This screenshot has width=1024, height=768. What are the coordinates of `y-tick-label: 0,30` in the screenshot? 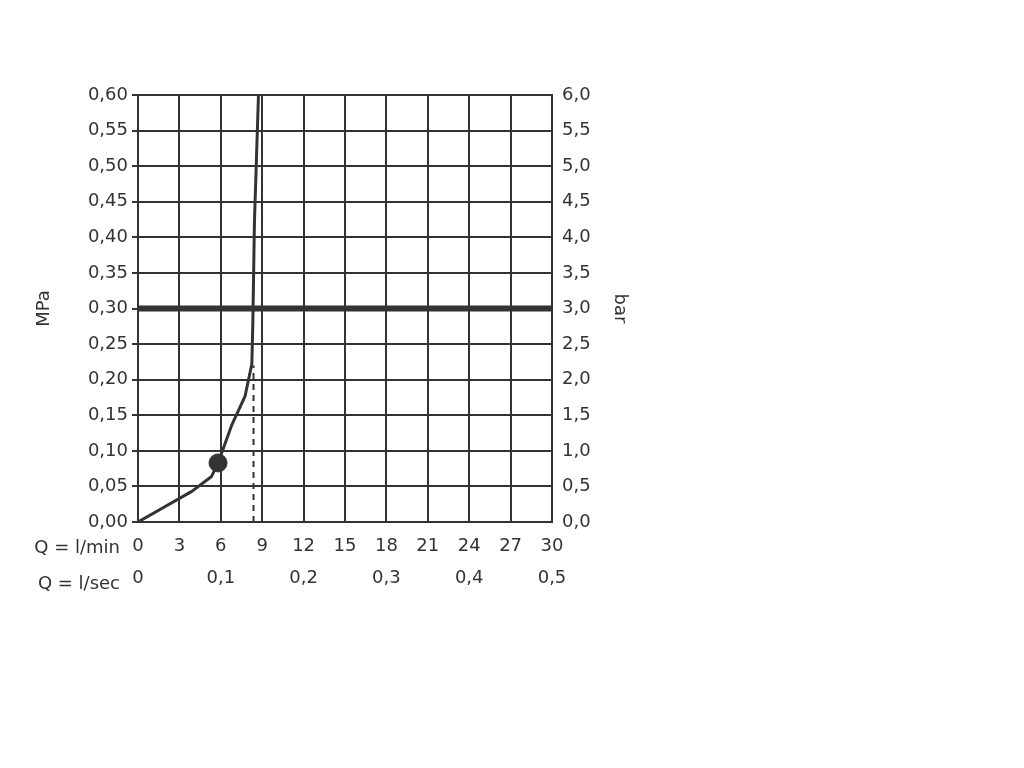 It's located at (107, 307).